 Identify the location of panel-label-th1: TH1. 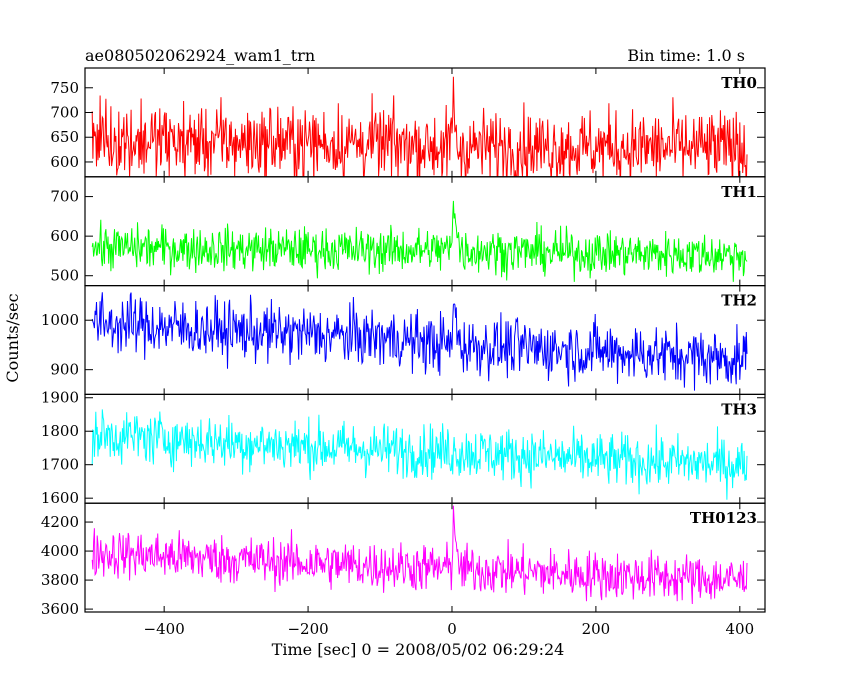
(739, 192).